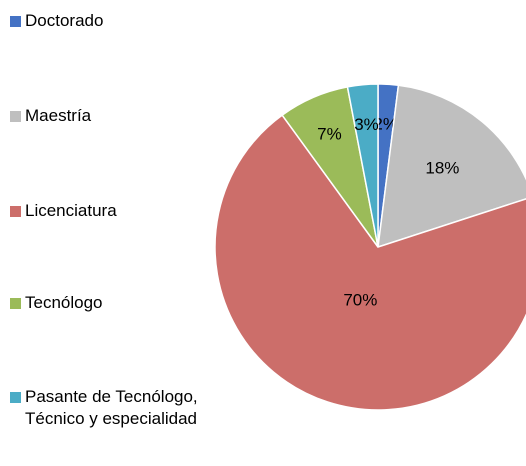 The width and height of the screenshot is (526, 466). I want to click on legend-item: Maestría, so click(112, 116).